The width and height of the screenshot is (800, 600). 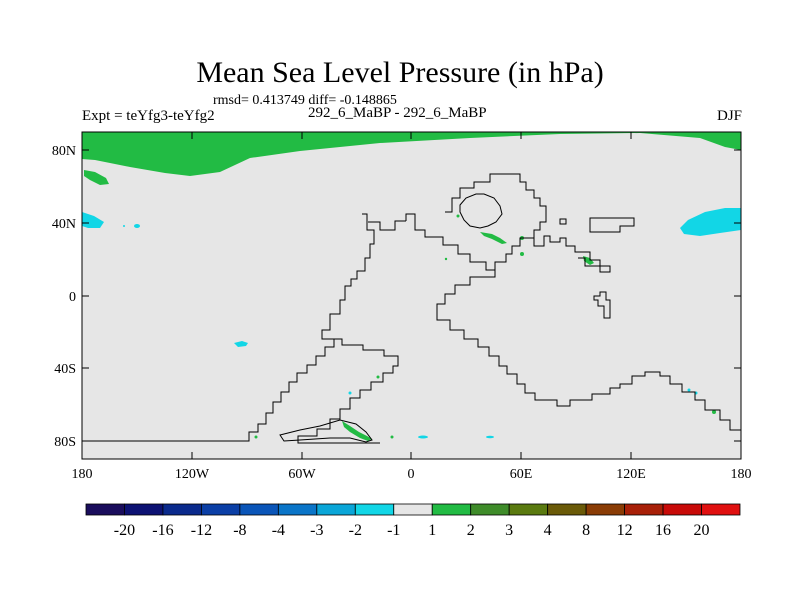 What do you see at coordinates (65, 442) in the screenshot?
I see `lat-tick-label: 80S` at bounding box center [65, 442].